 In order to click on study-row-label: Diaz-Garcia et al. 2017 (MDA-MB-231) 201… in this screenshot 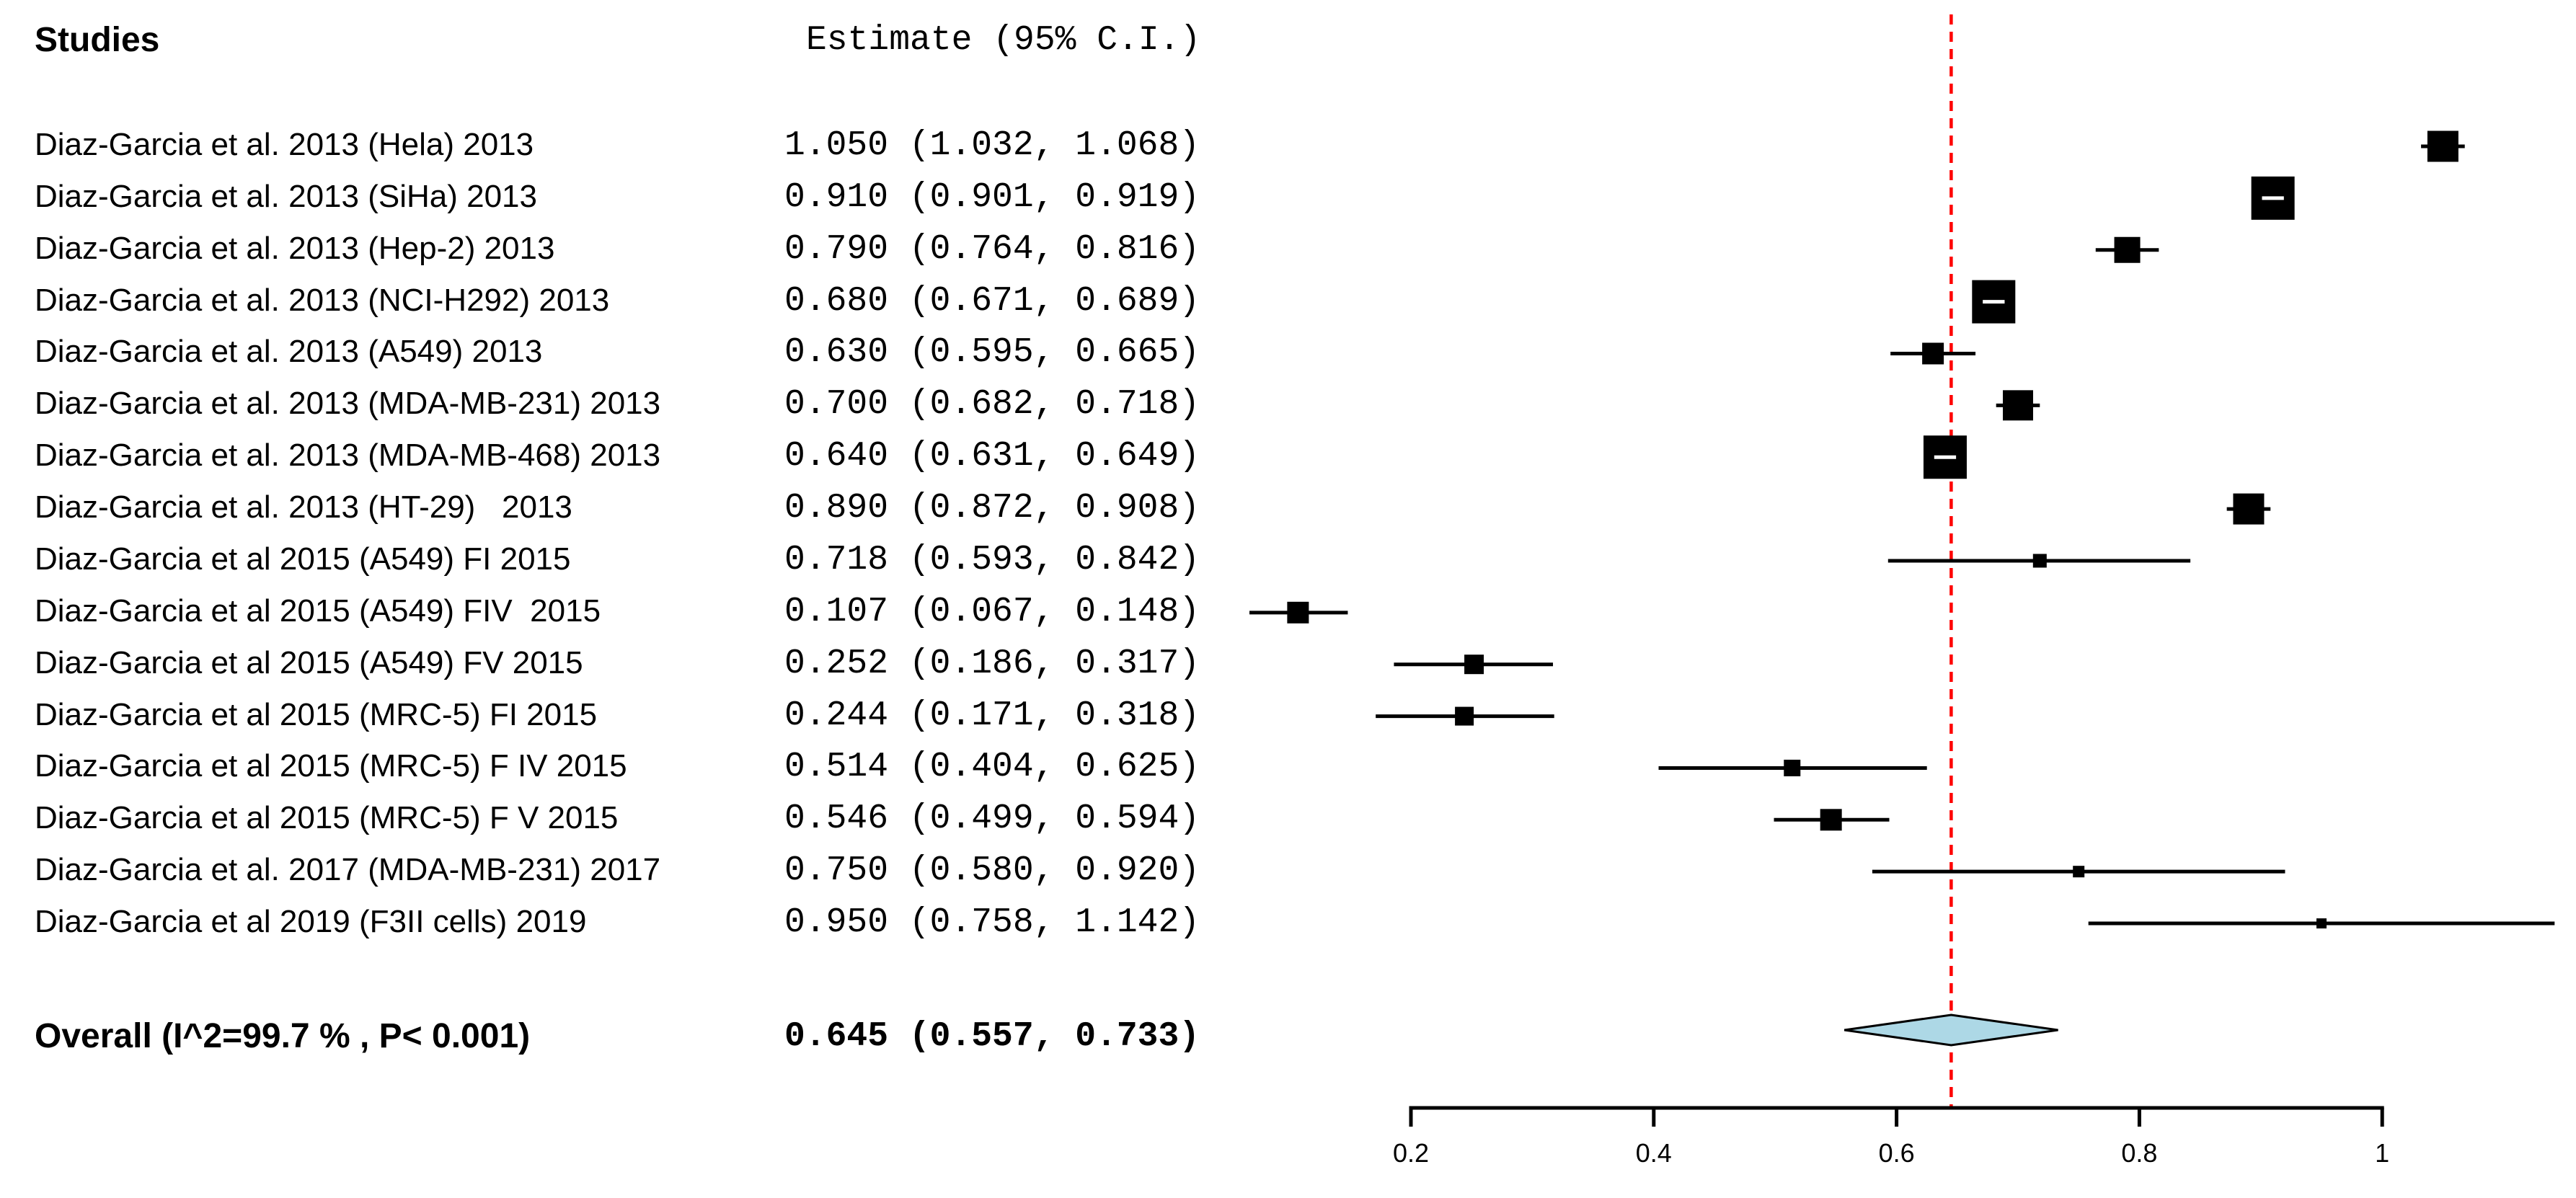, I will do `click(348, 870)`.